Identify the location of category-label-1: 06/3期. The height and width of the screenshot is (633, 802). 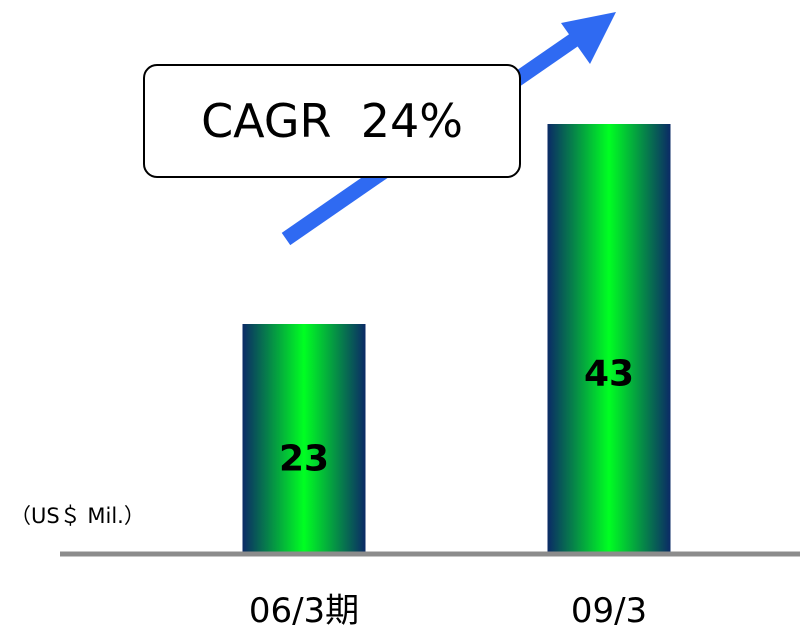
(304, 611).